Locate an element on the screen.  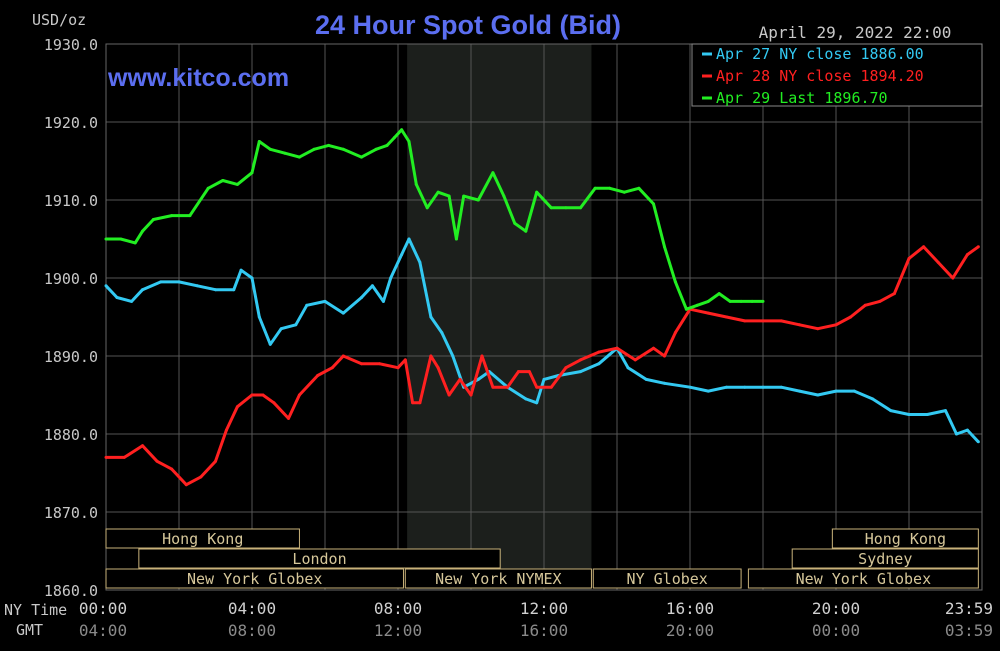
x-axis-ny-label: NY Time is located at coordinates (35, 610).